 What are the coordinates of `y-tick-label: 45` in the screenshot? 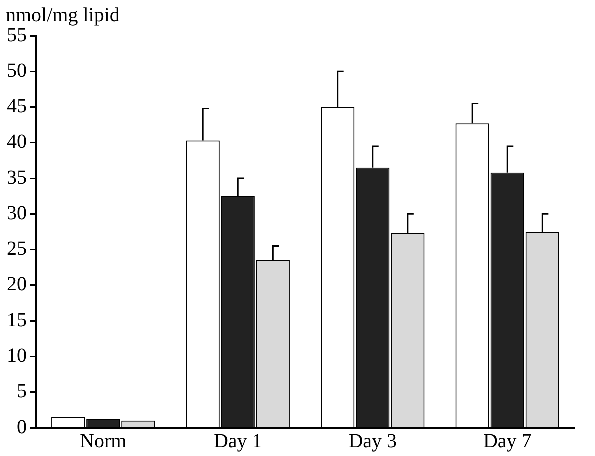 It's located at (17, 107).